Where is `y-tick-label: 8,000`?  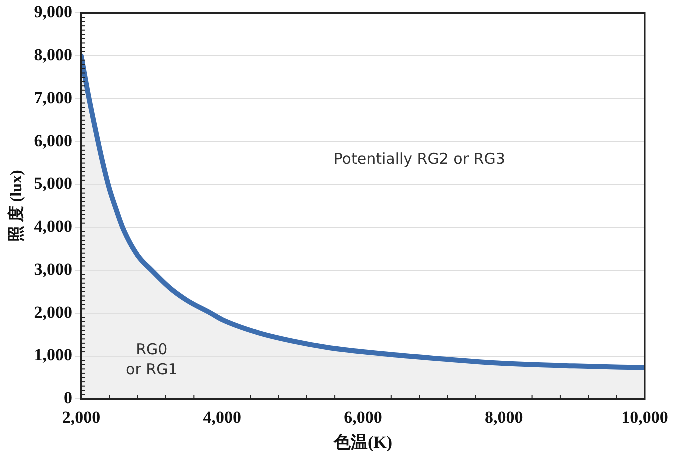 y-tick-label: 8,000 is located at coordinates (53, 54).